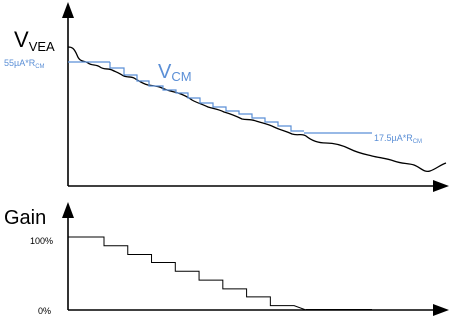  What do you see at coordinates (68, 210) in the screenshot?
I see `bottom-y-axis-arrow` at bounding box center [68, 210].